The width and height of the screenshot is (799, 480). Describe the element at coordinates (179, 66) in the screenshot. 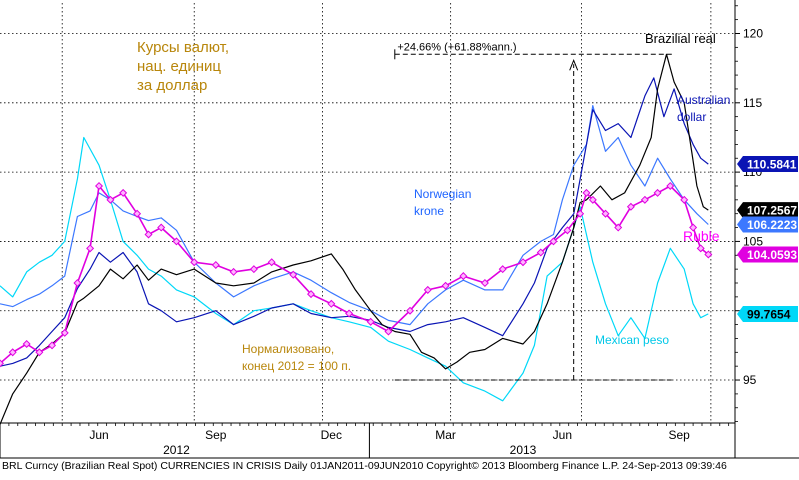

I see `chart-title-line-2: нац. единиц` at that location.